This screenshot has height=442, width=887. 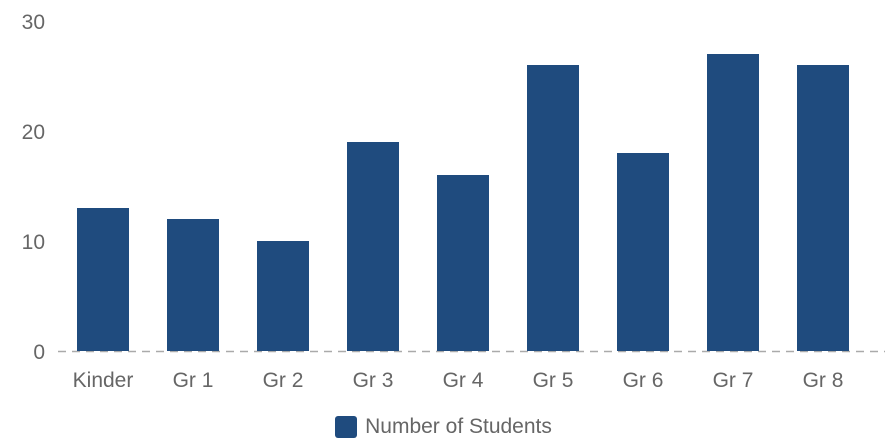 I want to click on x-tick-label: Gr 4, so click(x=463, y=380).